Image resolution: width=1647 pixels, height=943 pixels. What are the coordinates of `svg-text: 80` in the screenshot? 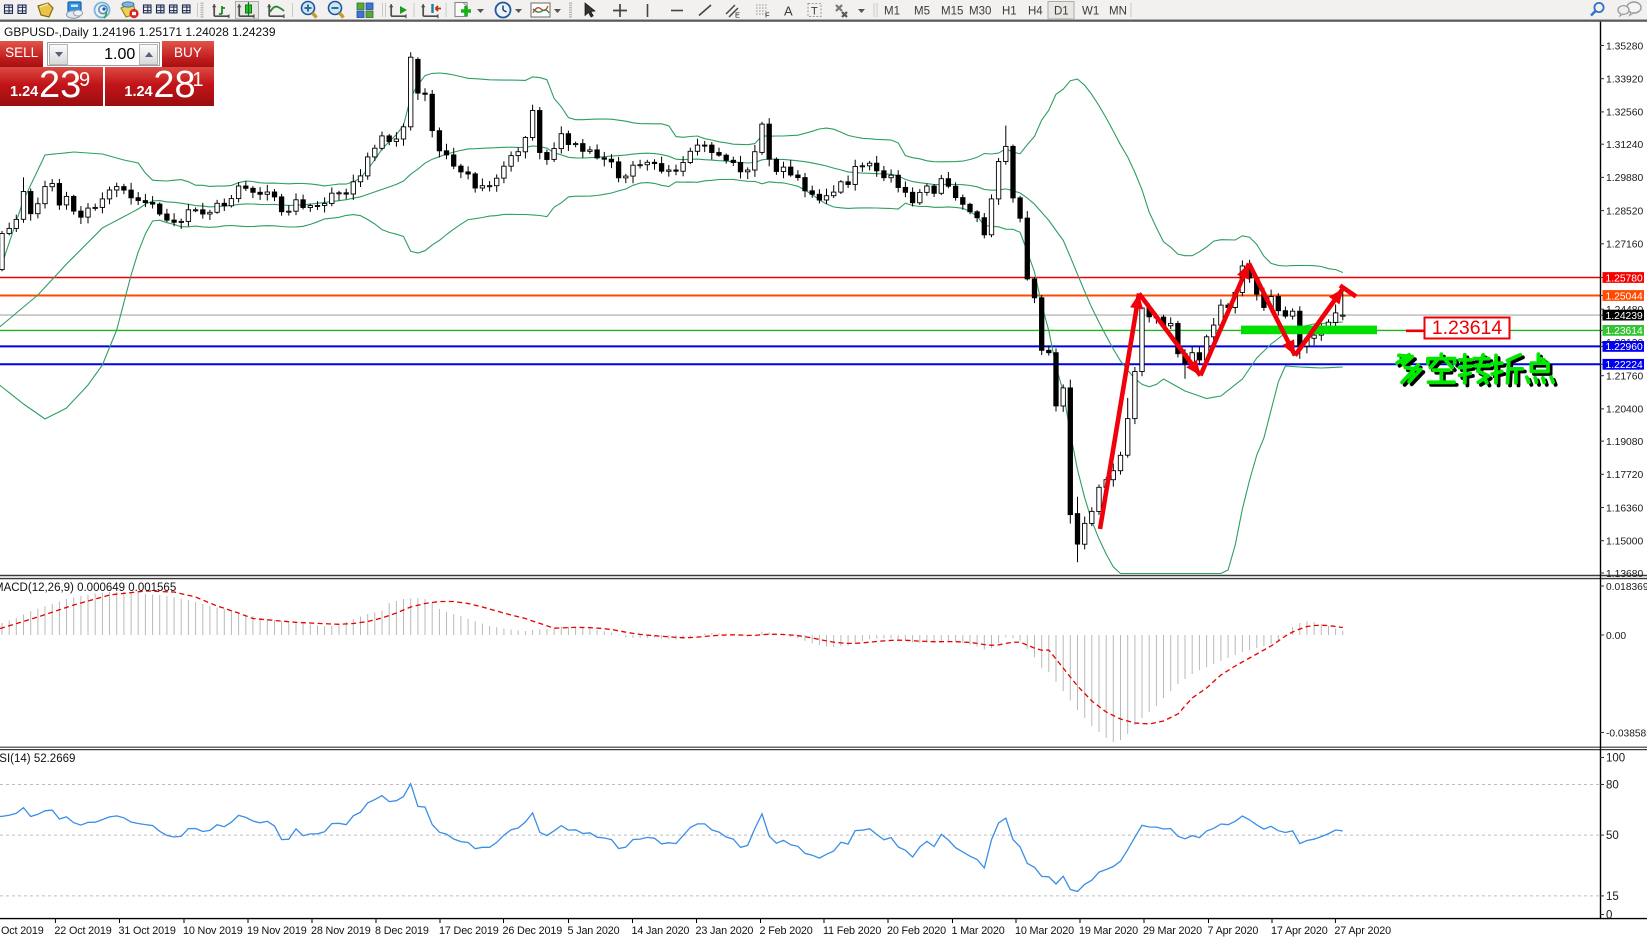 It's located at (1612, 786).